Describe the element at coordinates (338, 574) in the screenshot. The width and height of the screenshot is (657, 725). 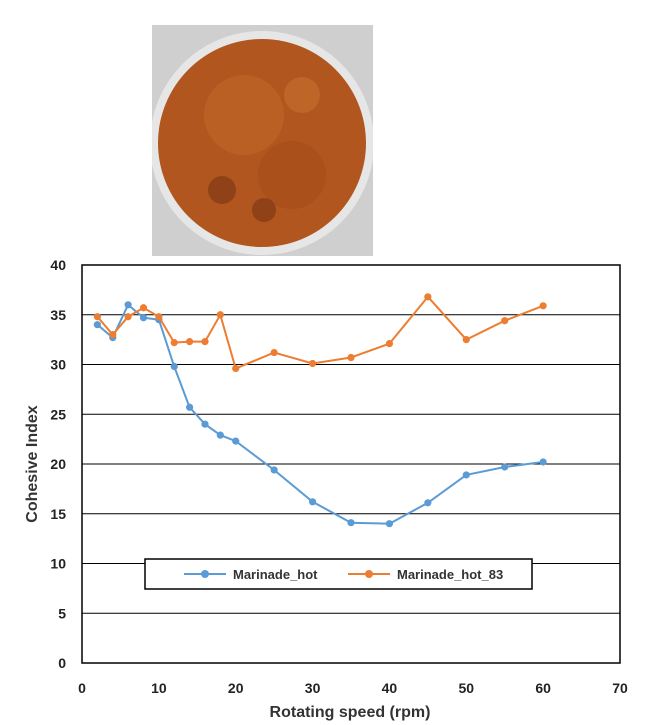
I see `legend: Marinade_hot Marinade_hot_83` at that location.